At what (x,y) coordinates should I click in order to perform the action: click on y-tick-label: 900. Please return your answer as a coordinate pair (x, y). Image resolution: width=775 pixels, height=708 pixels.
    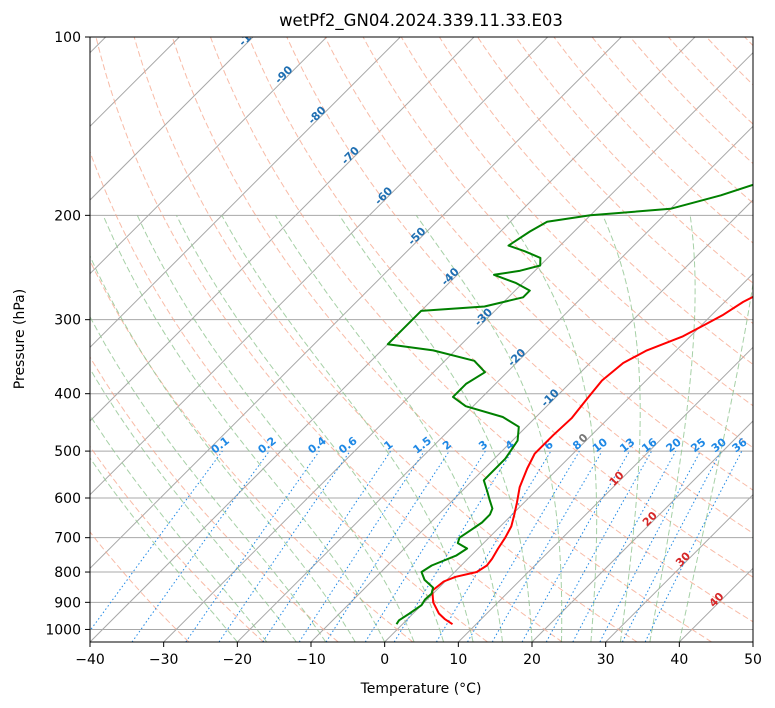
    Looking at the image, I should click on (67, 603).